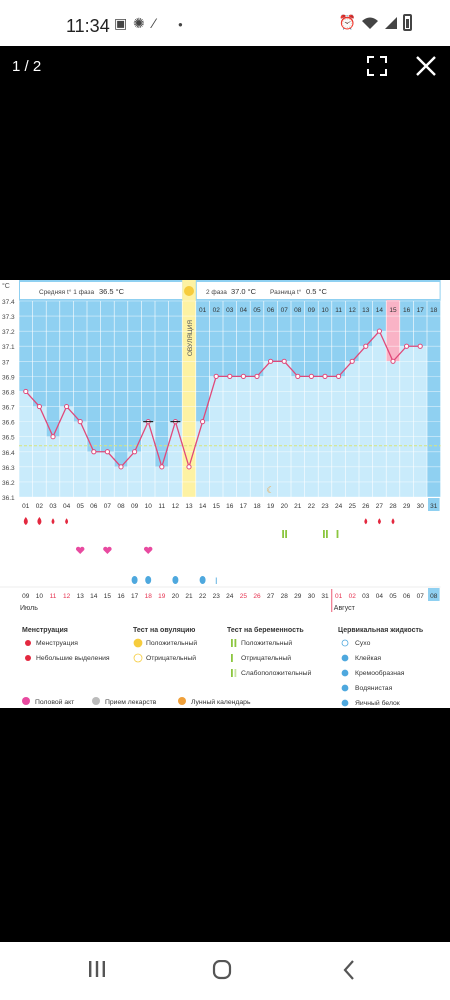 The width and height of the screenshot is (450, 1000). Describe the element at coordinates (189, 388) in the screenshot. I see `ovulation-column` at that location.